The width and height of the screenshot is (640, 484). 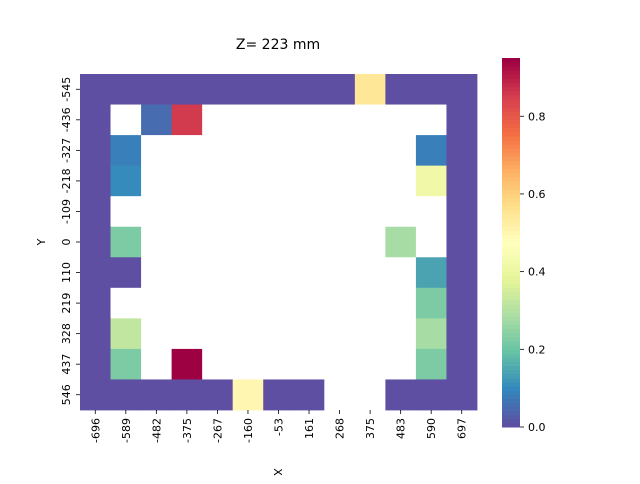 What do you see at coordinates (537, 116) in the screenshot?
I see `colorbar-tick-label: 0.8` at bounding box center [537, 116].